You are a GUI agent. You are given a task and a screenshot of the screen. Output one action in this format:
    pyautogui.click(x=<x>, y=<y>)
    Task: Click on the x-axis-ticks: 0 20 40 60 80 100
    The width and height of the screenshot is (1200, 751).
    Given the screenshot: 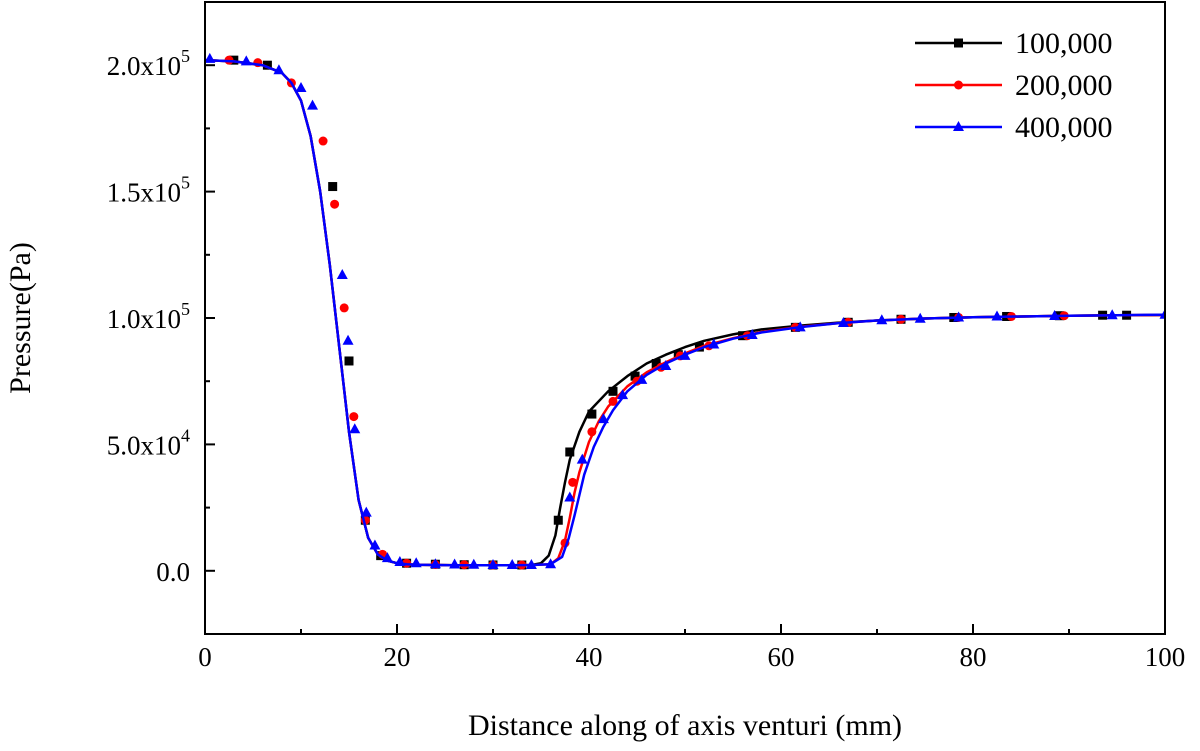 What is the action you would take?
    pyautogui.click(x=691, y=648)
    